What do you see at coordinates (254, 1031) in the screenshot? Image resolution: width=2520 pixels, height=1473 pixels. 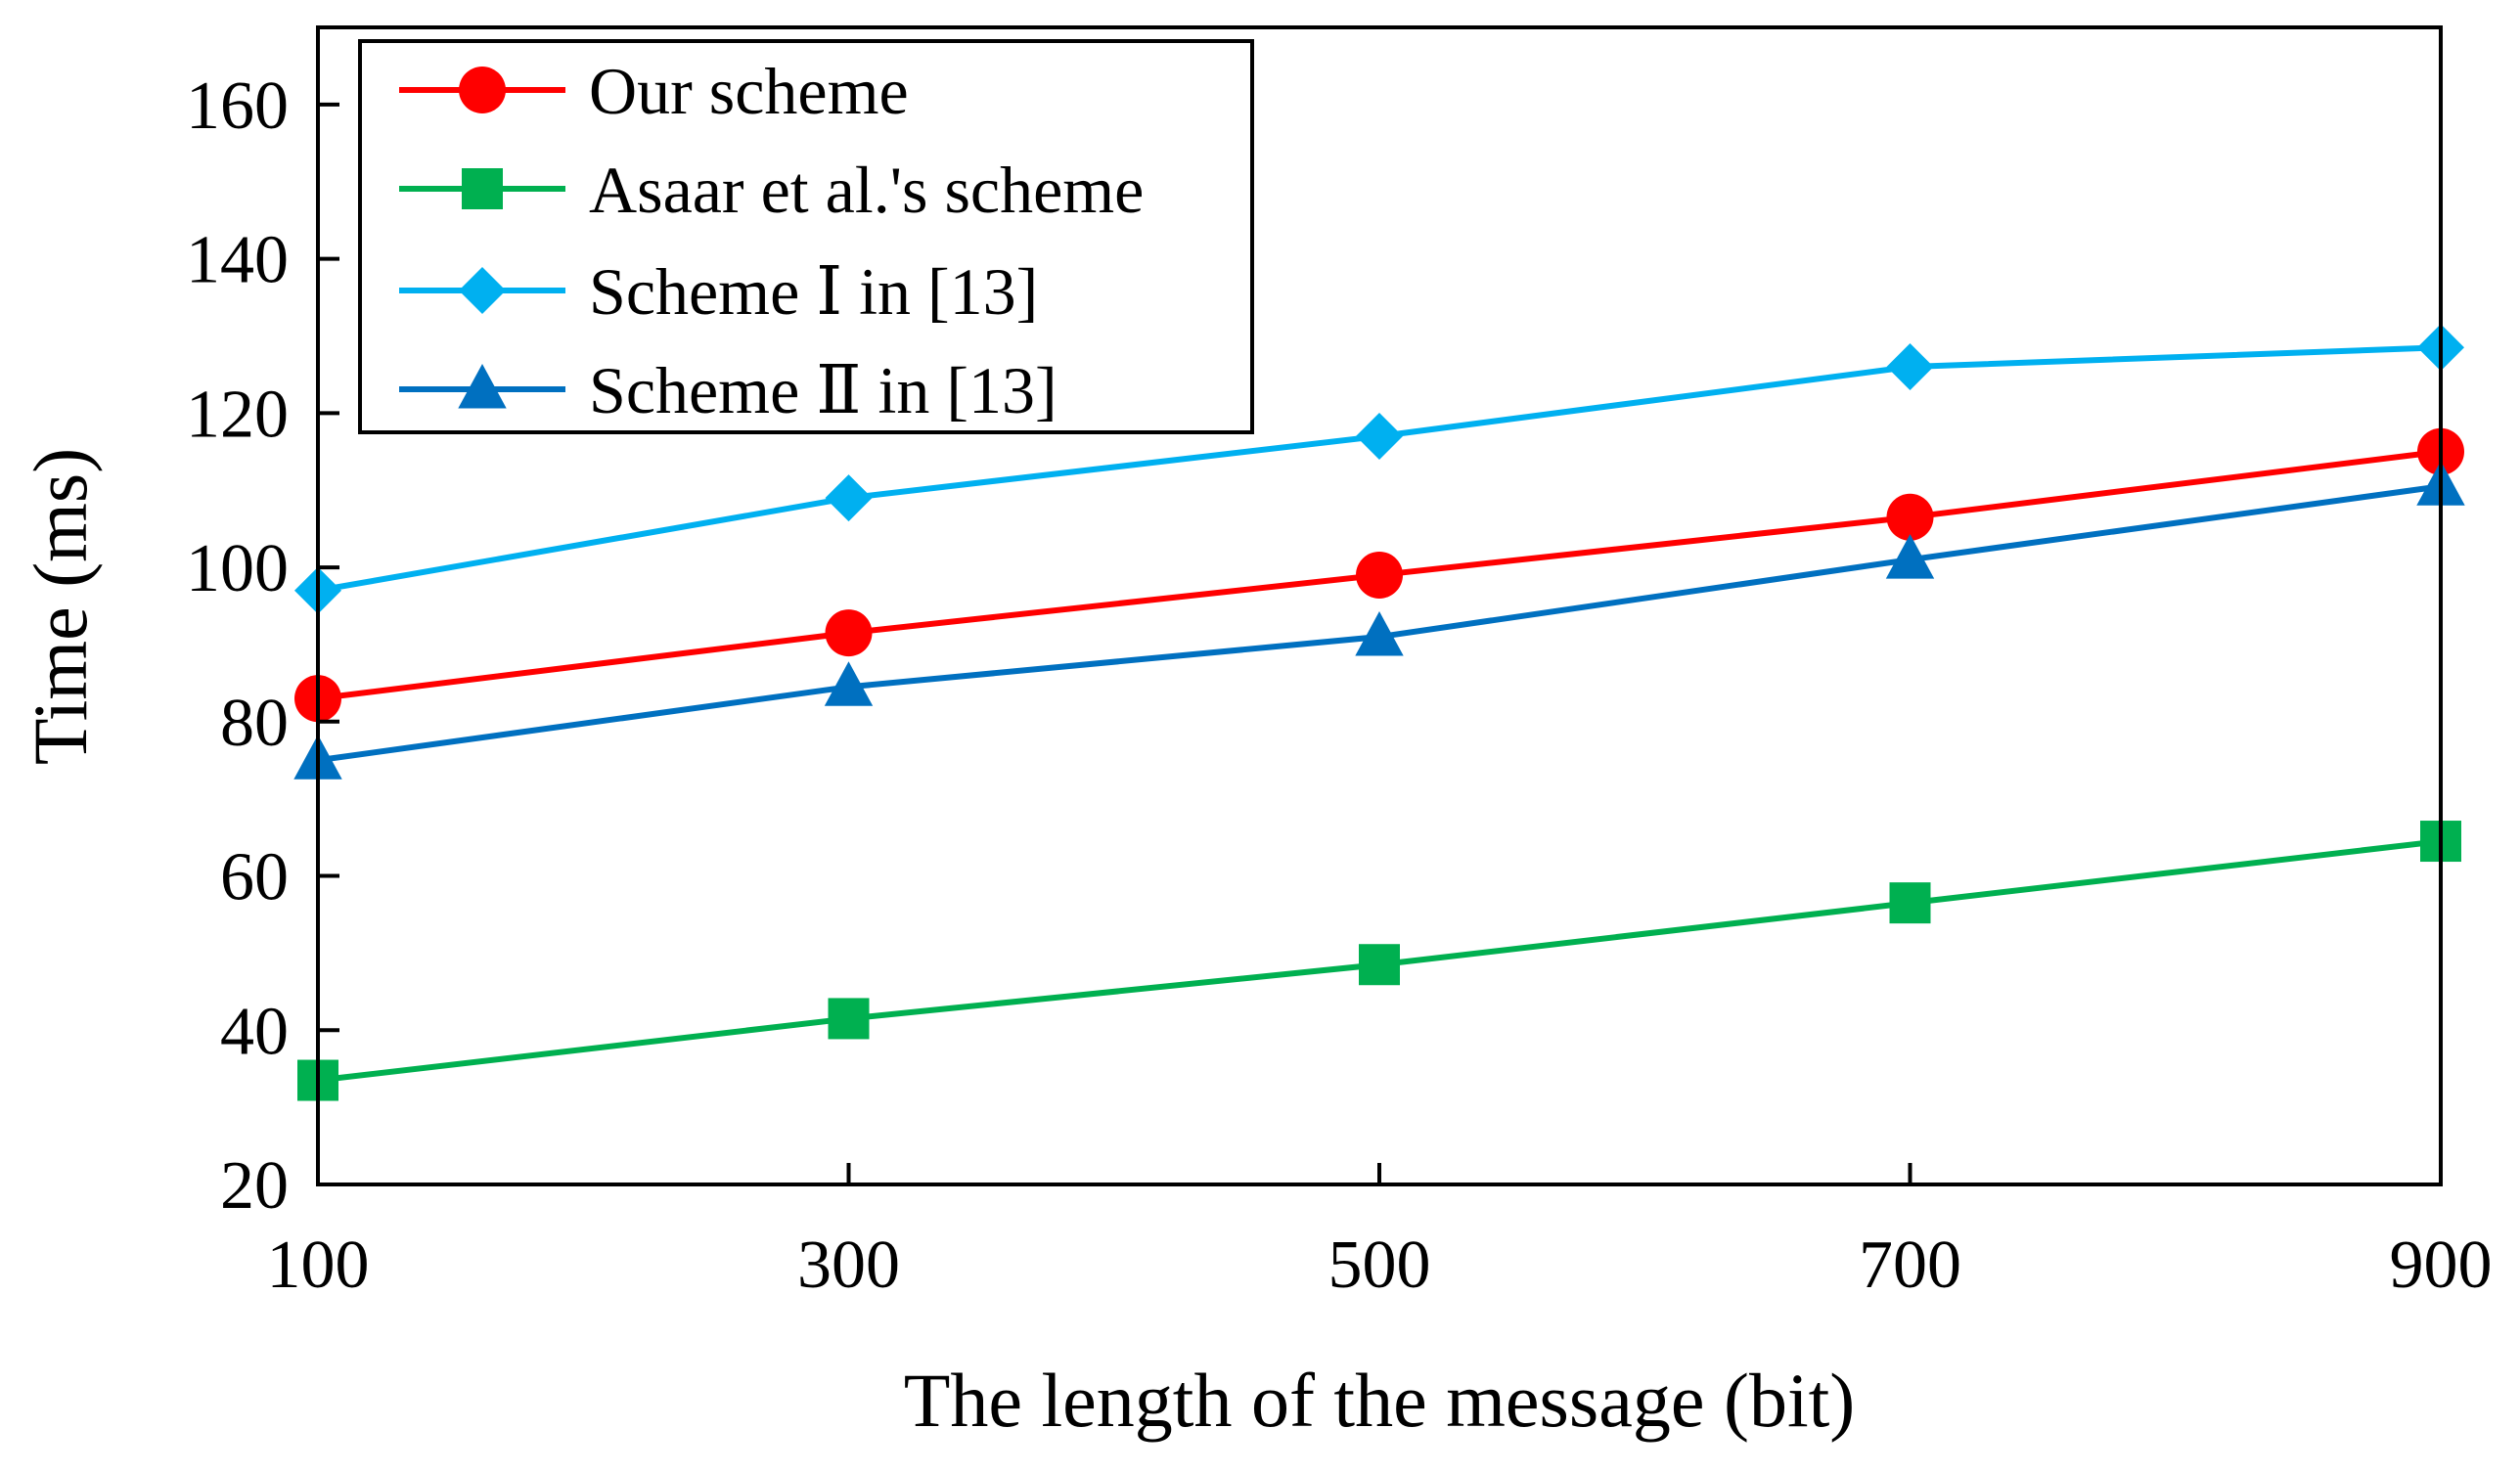 I see `y-tick-label: 40` at bounding box center [254, 1031].